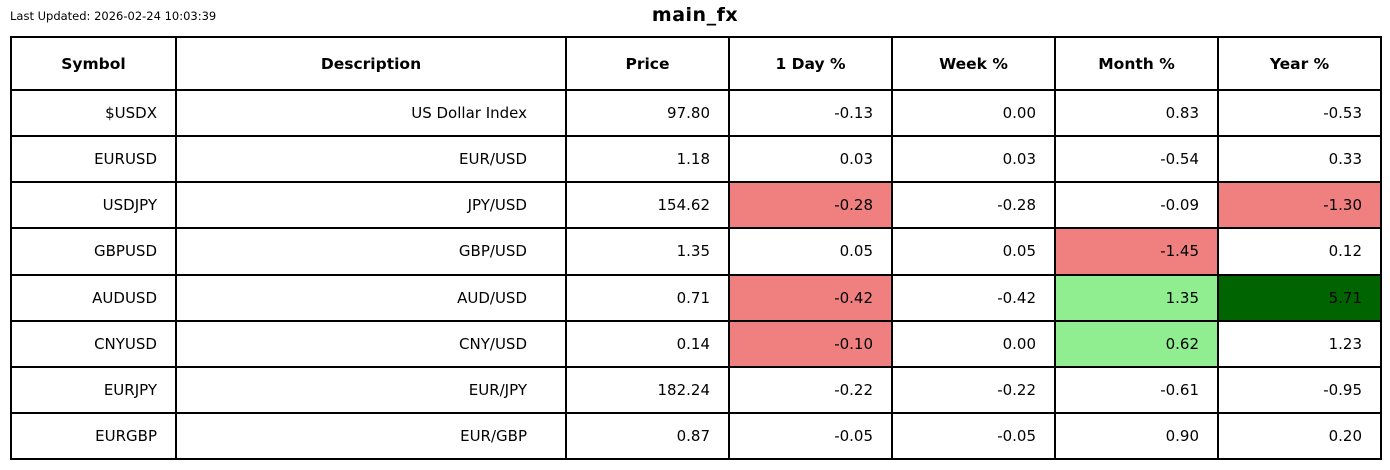  I want to click on table-row: EURGBP EUR/GBP 0.87 -0.05 -0.05 0.90 0.20, so click(696, 436).